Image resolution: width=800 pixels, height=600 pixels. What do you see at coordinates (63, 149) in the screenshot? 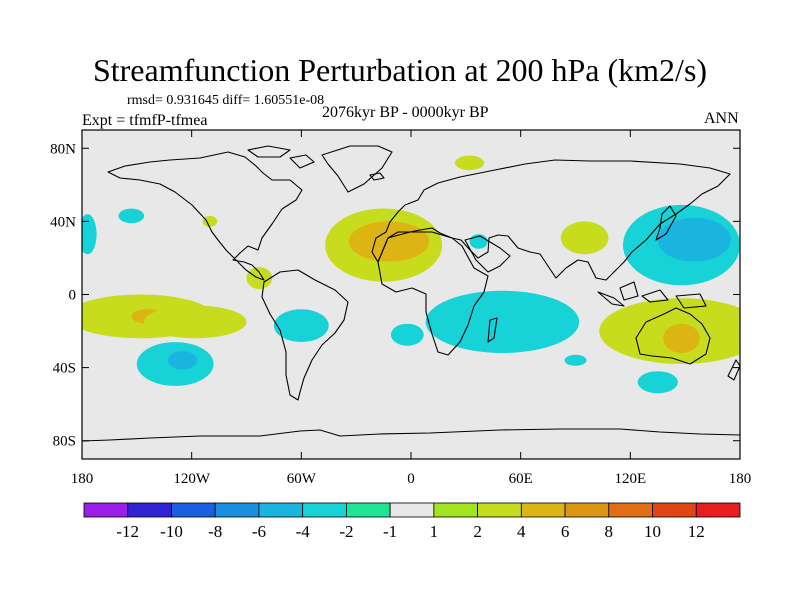
I see `y-tick-label: 80N` at bounding box center [63, 149].